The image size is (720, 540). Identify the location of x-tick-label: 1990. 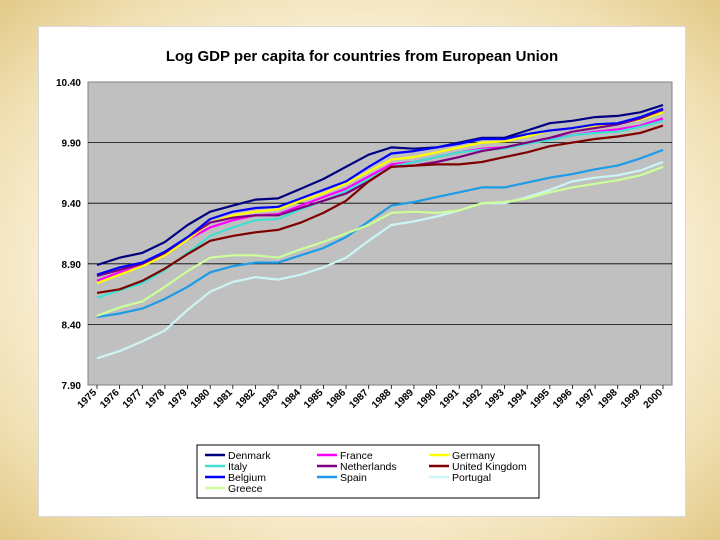
(427, 399).